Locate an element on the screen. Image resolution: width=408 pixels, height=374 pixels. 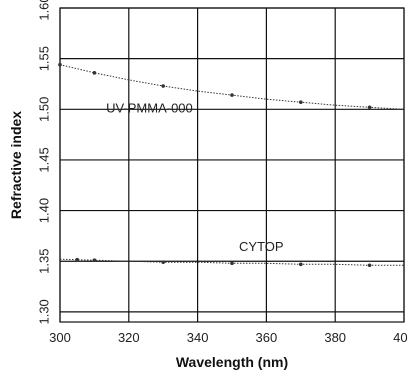
y-tick-label: 1.45 is located at coordinates (44, 159).